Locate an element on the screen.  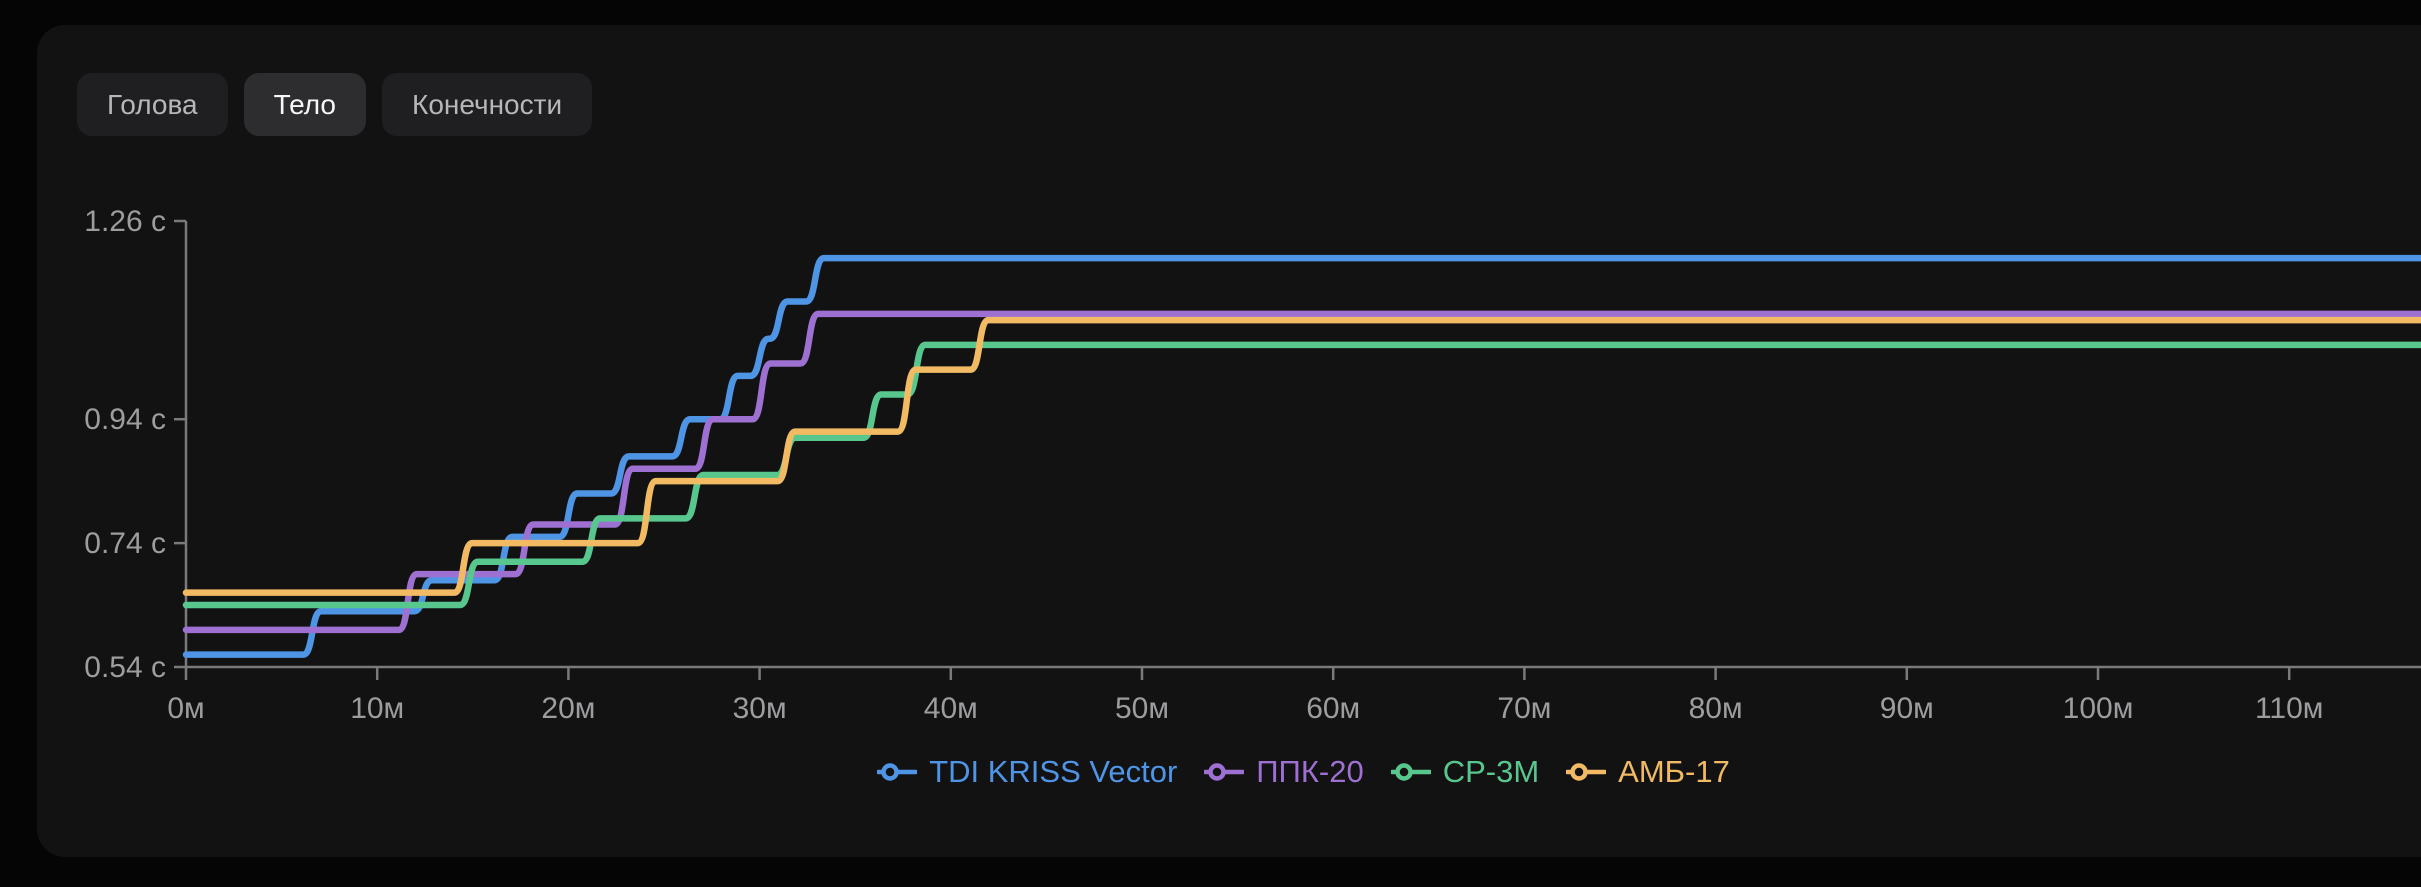
tab-limbs: Конечности is located at coordinates (487, 104).